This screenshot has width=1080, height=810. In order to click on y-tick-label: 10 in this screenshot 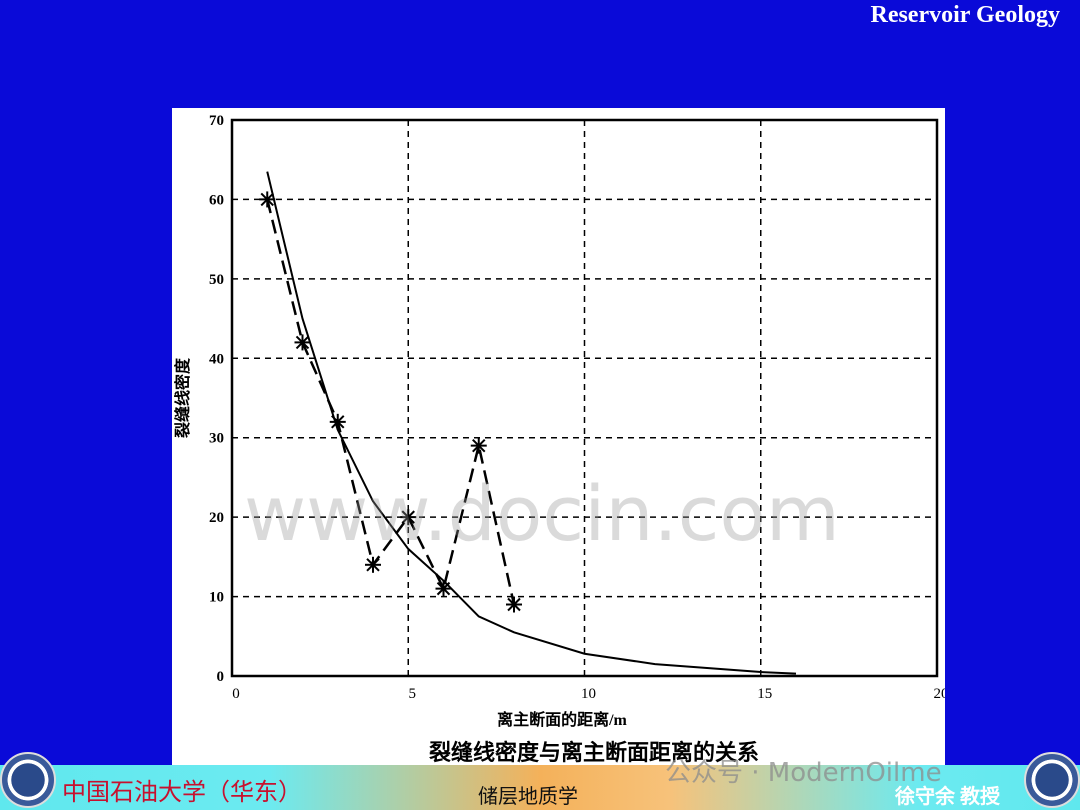, I will do `click(216, 598)`.